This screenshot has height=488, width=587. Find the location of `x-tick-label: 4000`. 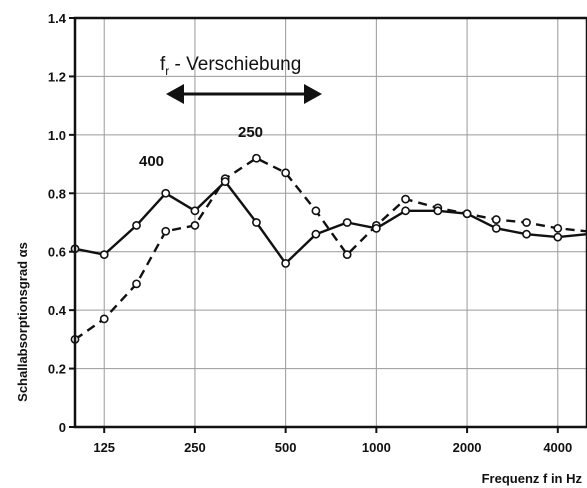

x-tick-label: 4000 is located at coordinates (557, 447).